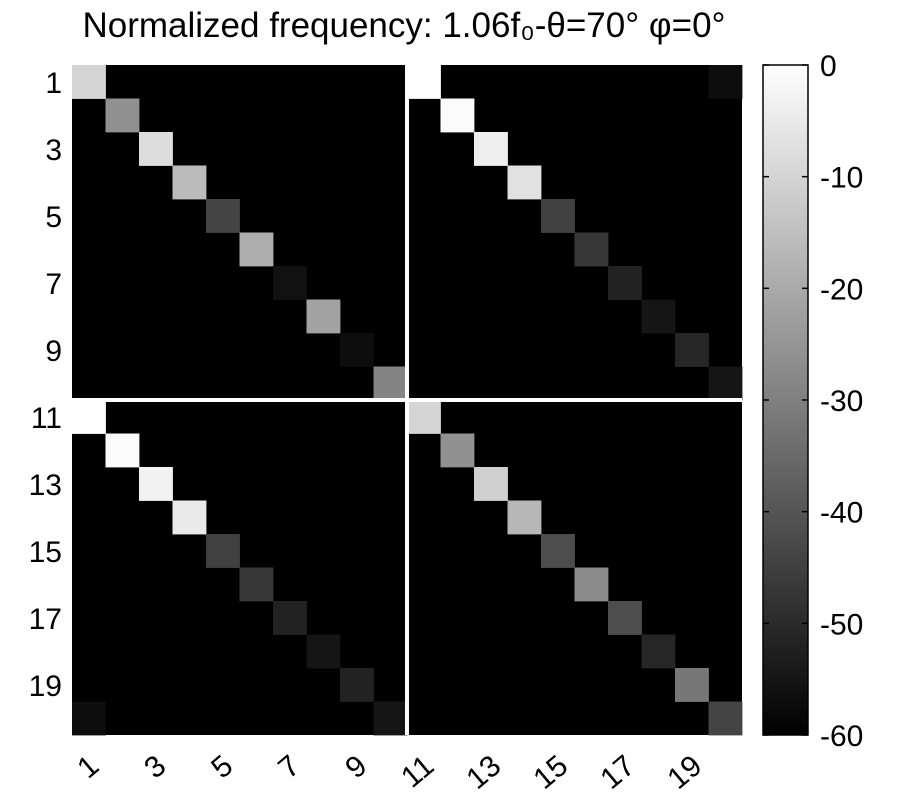 The image size is (900, 800). I want to click on heatmap-cell-r17-c7, so click(290, 618).